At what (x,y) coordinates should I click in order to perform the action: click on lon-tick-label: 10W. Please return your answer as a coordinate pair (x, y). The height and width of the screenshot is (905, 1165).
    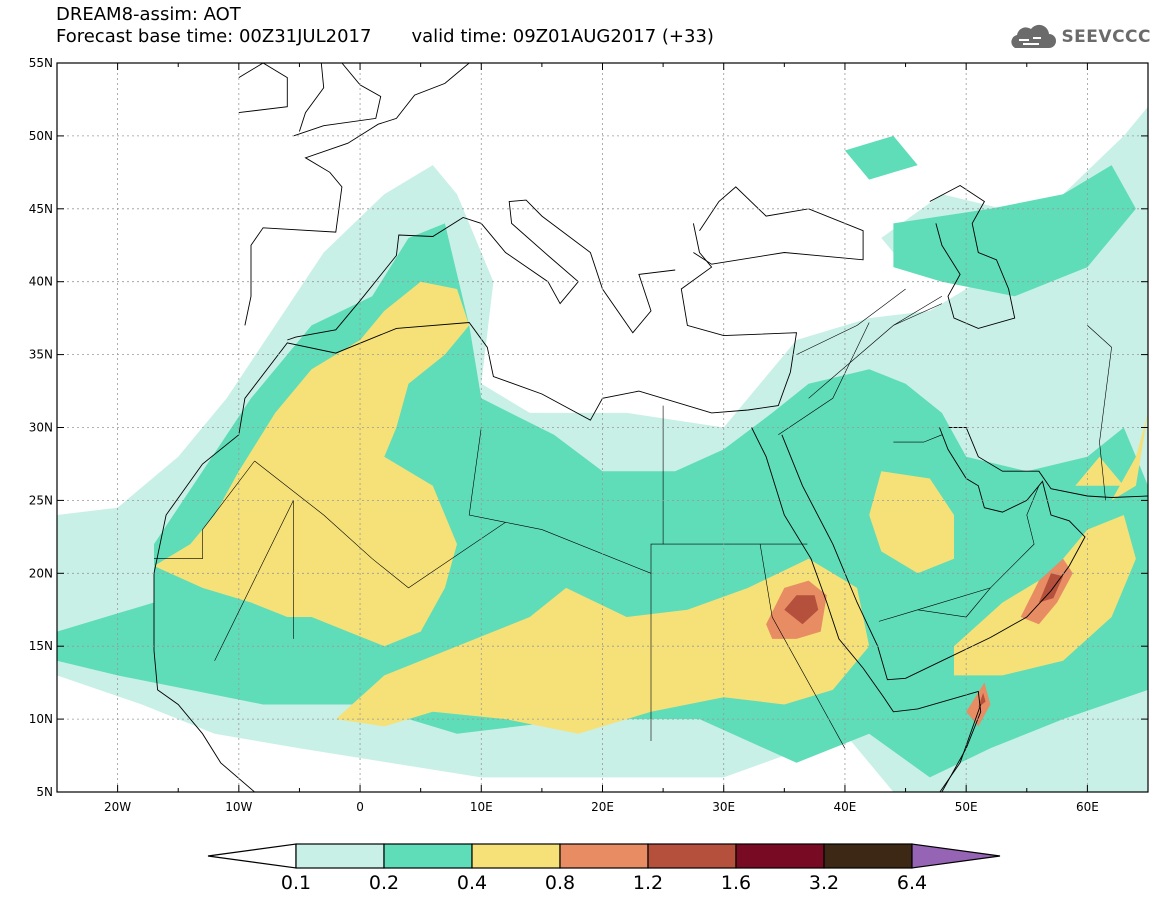
    Looking at the image, I should click on (238, 807).